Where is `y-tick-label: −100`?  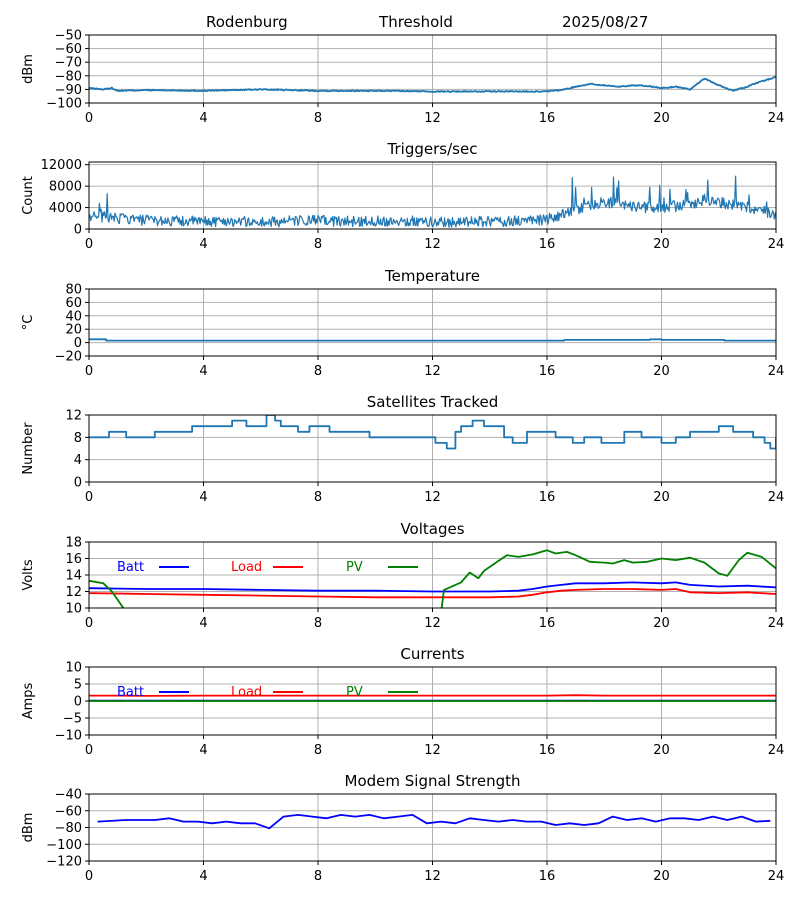 y-tick-label: −100 is located at coordinates (64, 104).